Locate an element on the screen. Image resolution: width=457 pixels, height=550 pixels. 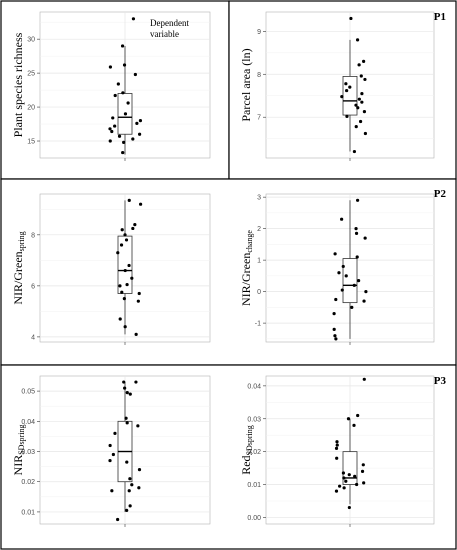
chart-2: 7 8 9 Parcel area (ln) P1 is located at coordinates (342, 86).